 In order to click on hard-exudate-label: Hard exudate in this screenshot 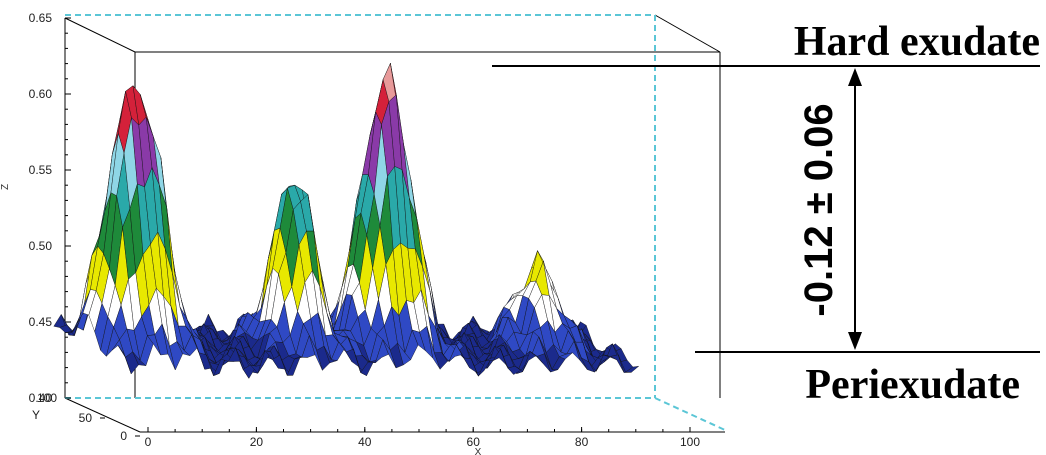, I will do `click(917, 42)`.